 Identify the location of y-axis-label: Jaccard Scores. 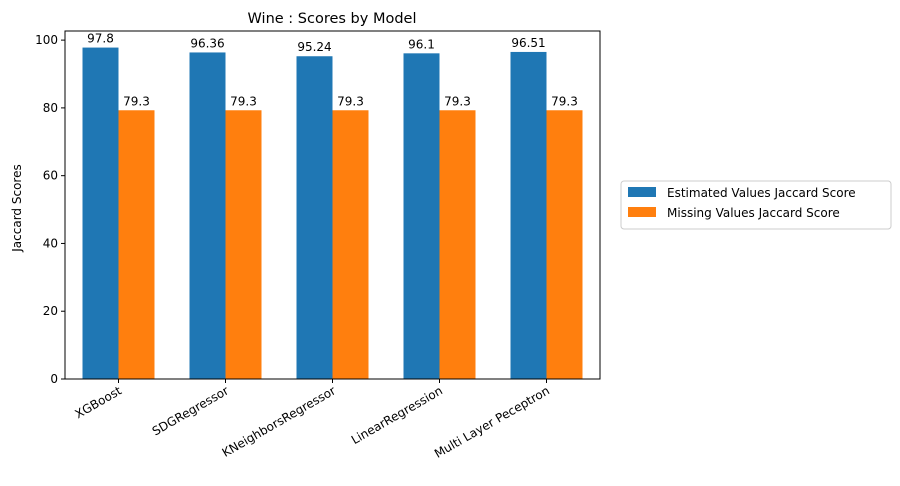
(17, 208).